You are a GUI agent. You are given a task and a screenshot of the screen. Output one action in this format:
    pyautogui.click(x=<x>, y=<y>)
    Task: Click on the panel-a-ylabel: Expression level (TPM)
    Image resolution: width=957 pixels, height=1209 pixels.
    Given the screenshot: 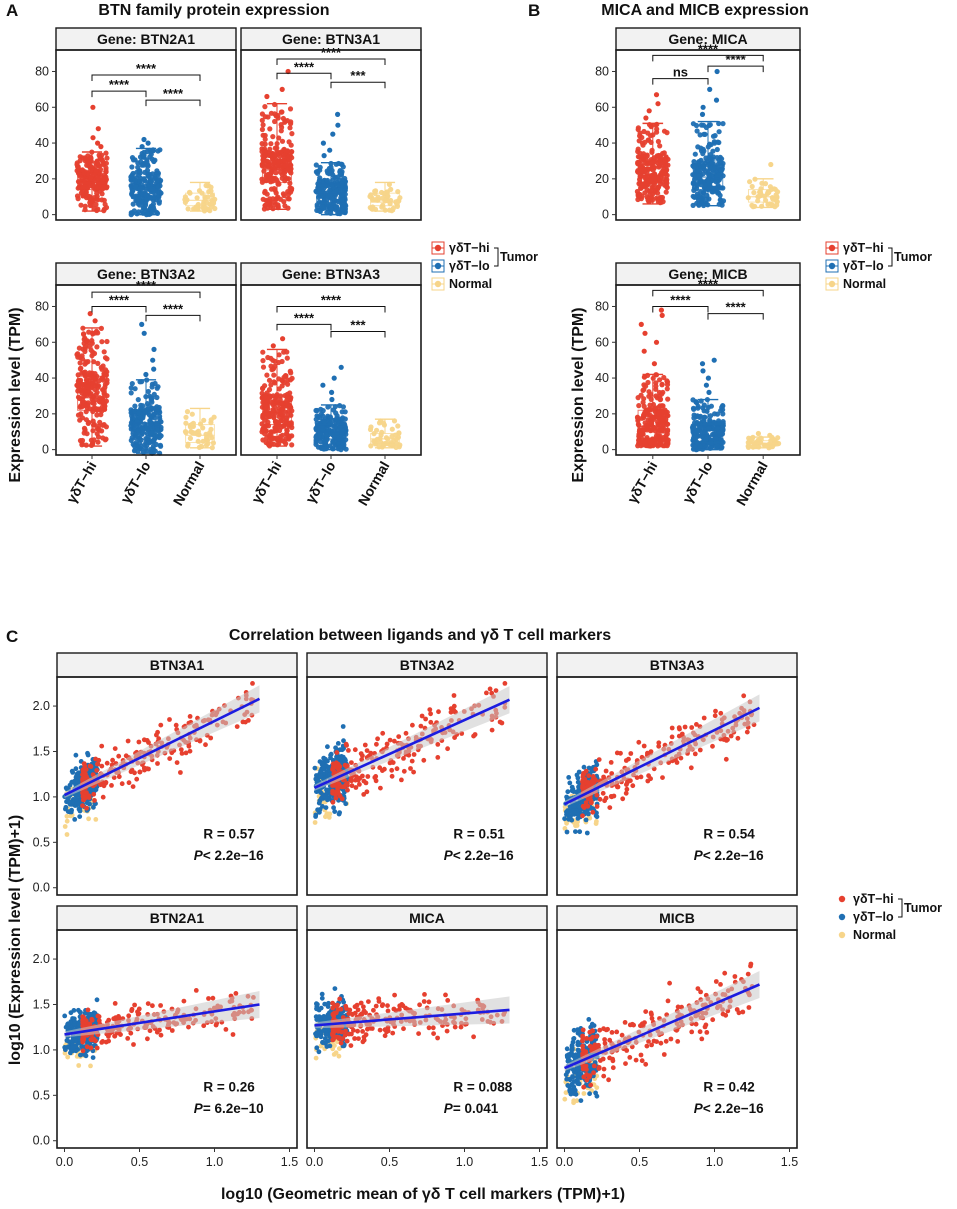 What is the action you would take?
    pyautogui.click(x=15, y=394)
    